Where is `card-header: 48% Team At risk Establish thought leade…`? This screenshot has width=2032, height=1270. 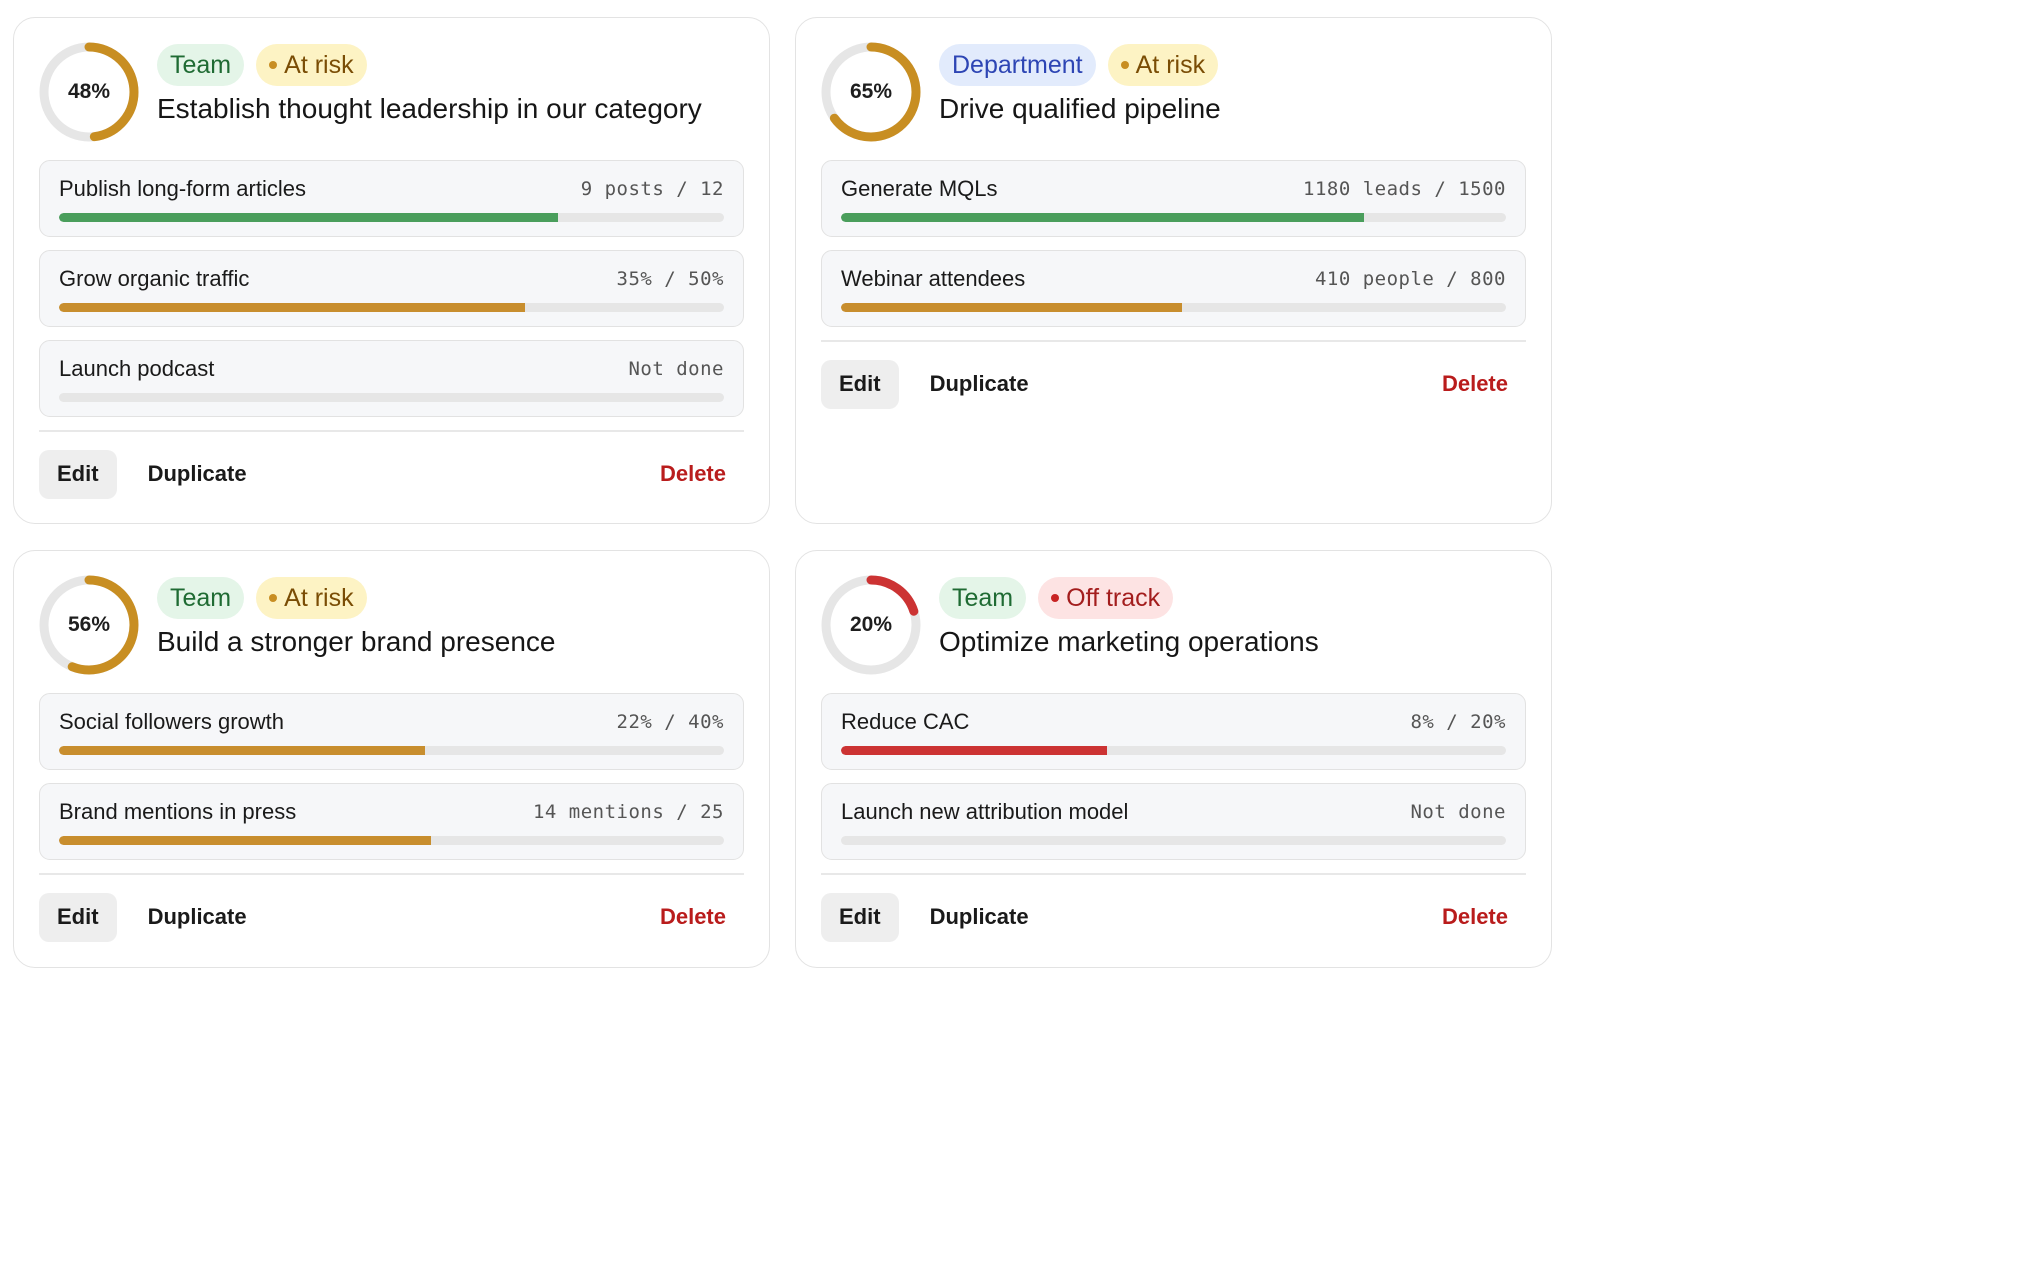 card-header: 48% Team At risk Establish thought leade… is located at coordinates (391, 92).